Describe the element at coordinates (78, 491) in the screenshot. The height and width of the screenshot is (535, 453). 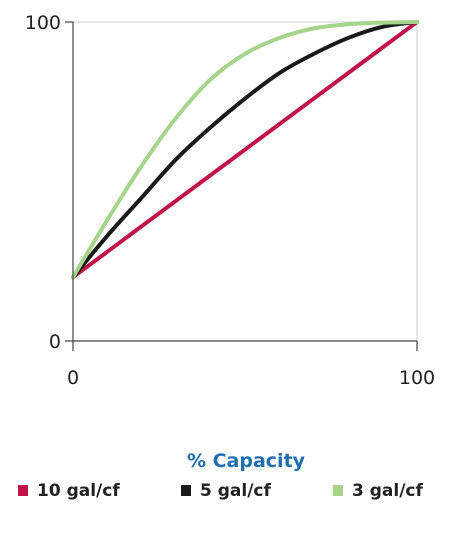
I see `legend-label-10-gal-cf: 10 gal/cf` at that location.